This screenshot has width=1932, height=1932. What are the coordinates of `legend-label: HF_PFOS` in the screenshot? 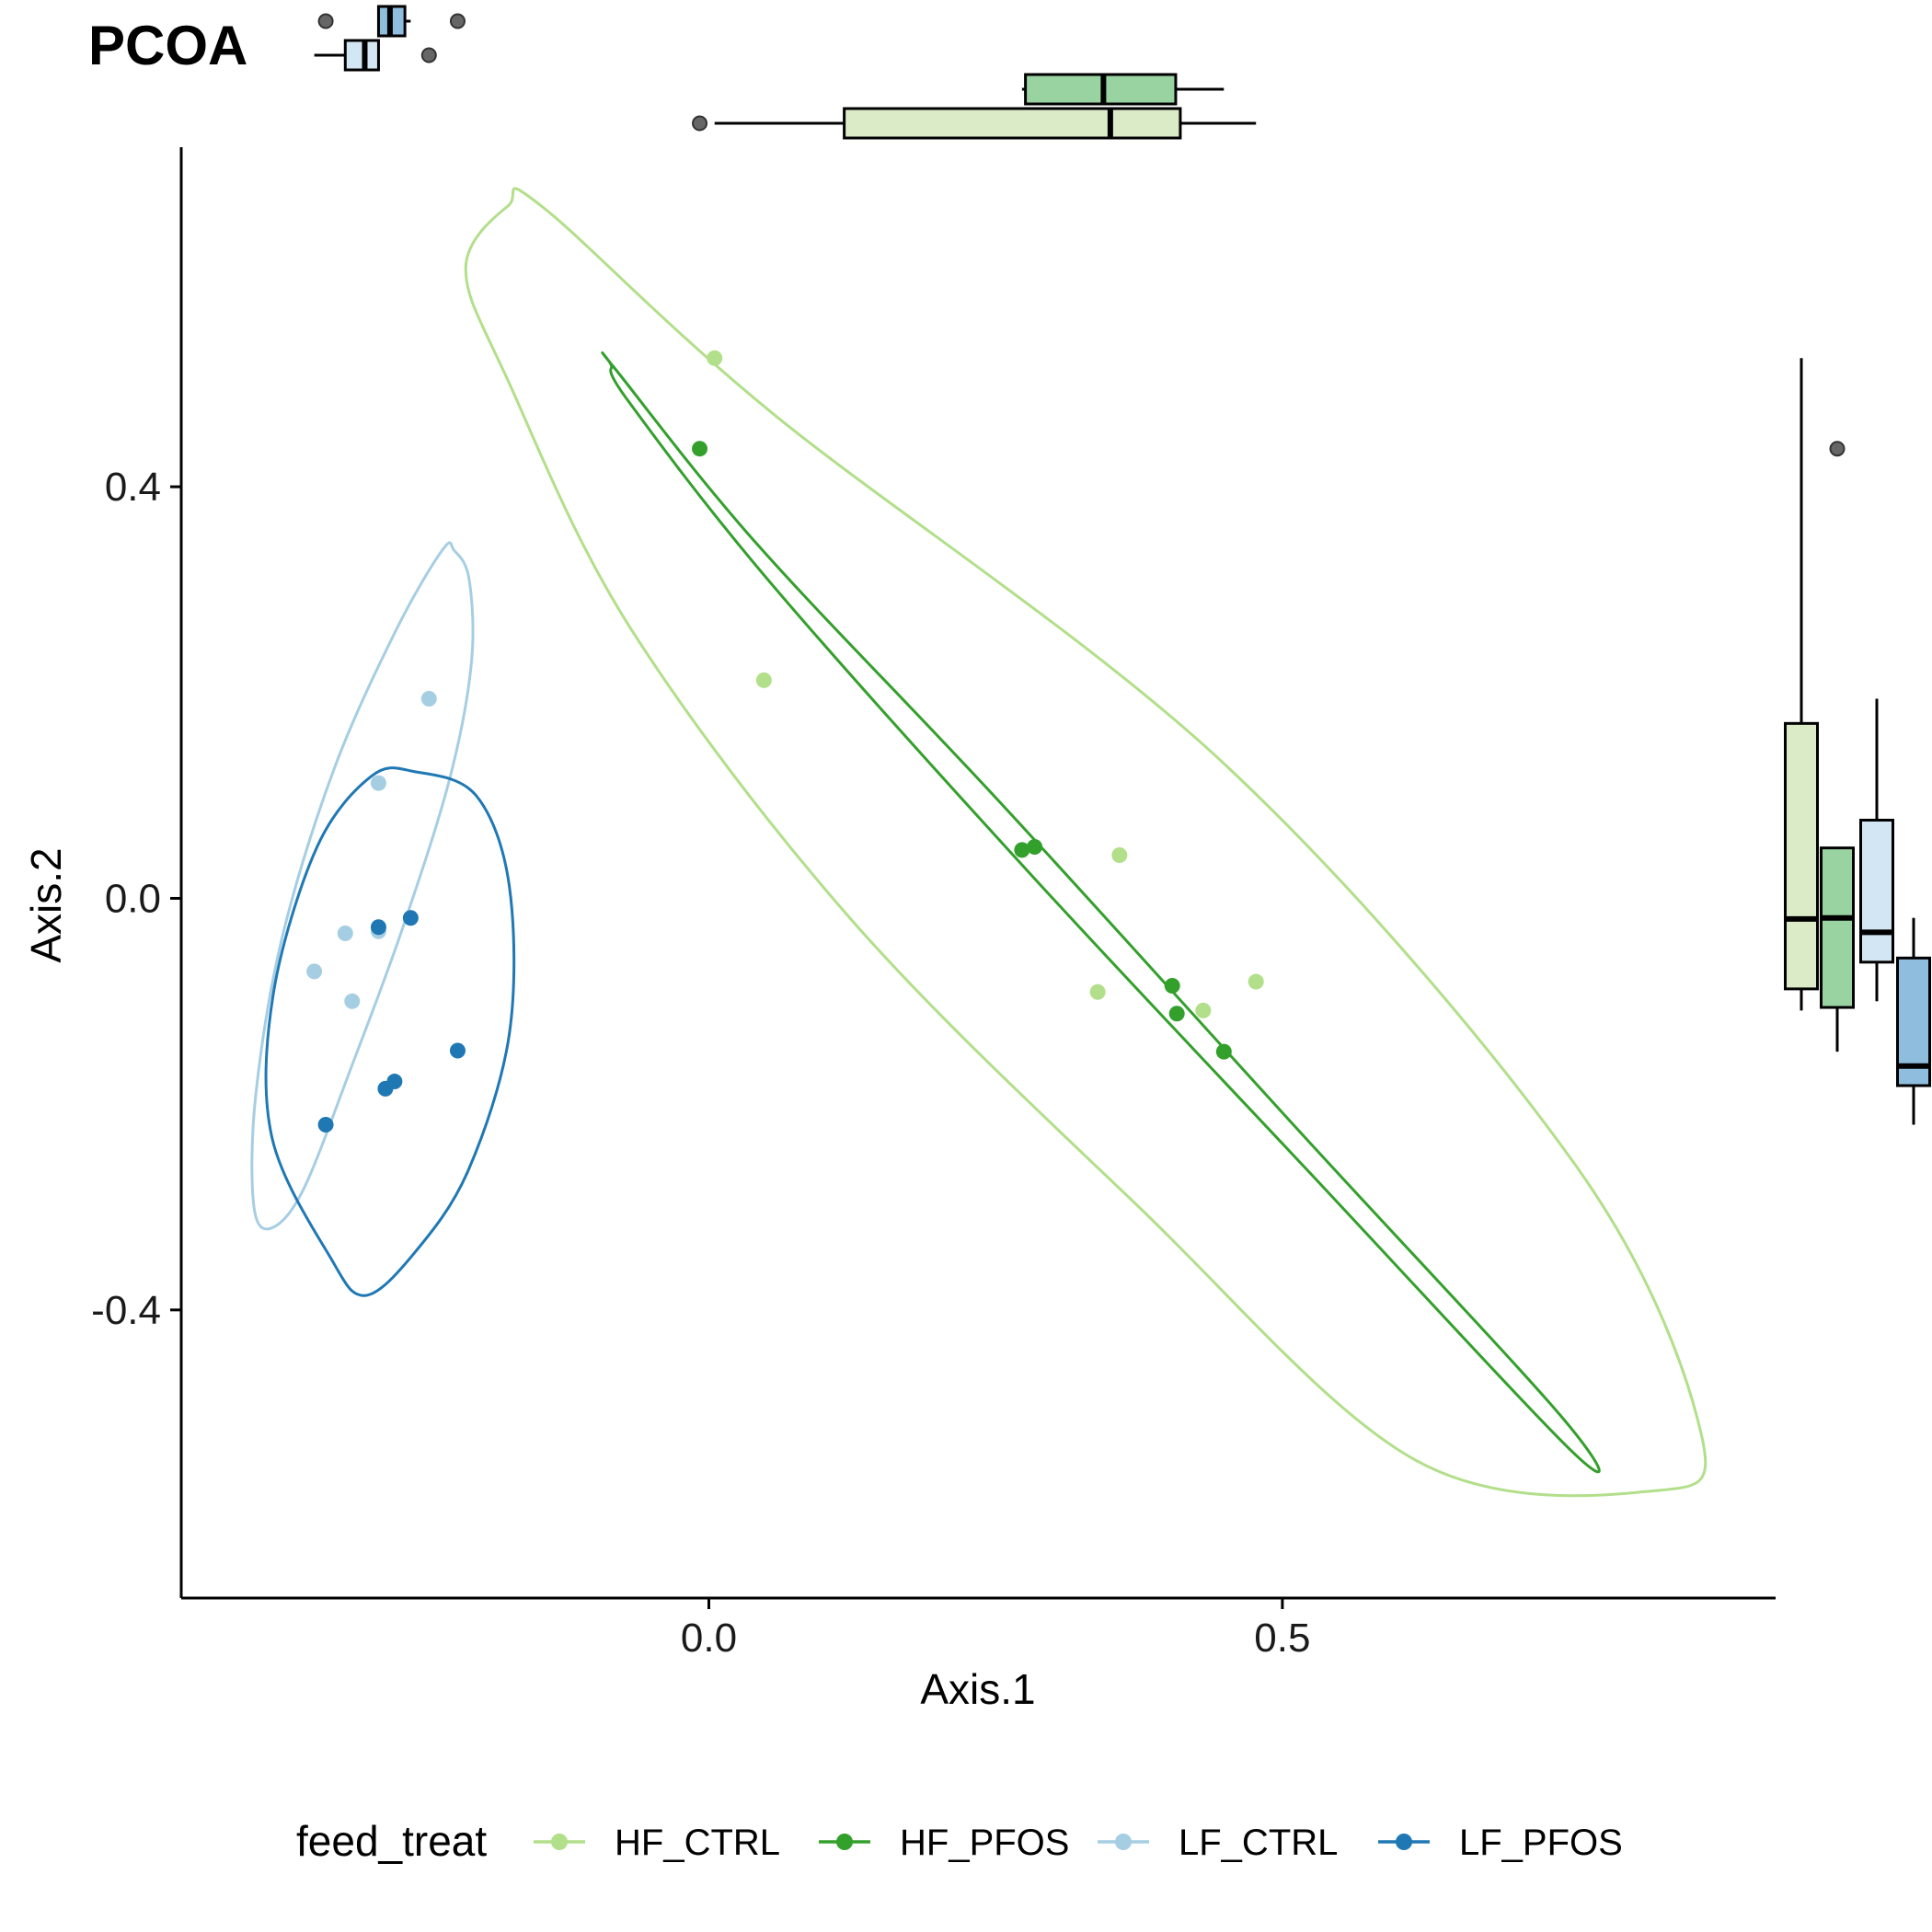 It's located at (984, 1843).